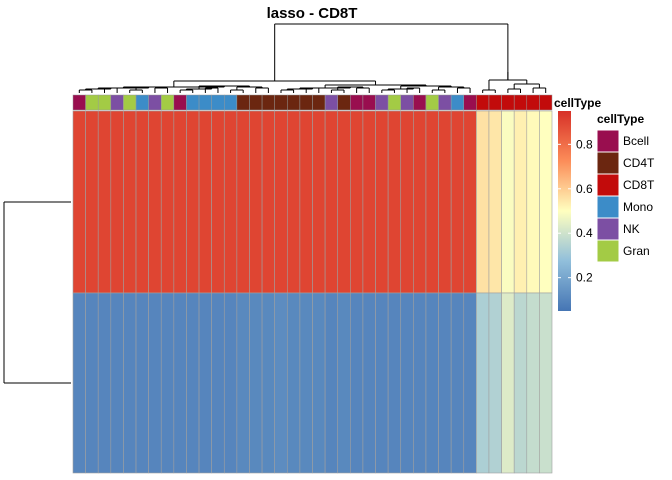 This screenshot has height=480, width=672. I want to click on colorbar-tick-label: 0.4, so click(584, 233).